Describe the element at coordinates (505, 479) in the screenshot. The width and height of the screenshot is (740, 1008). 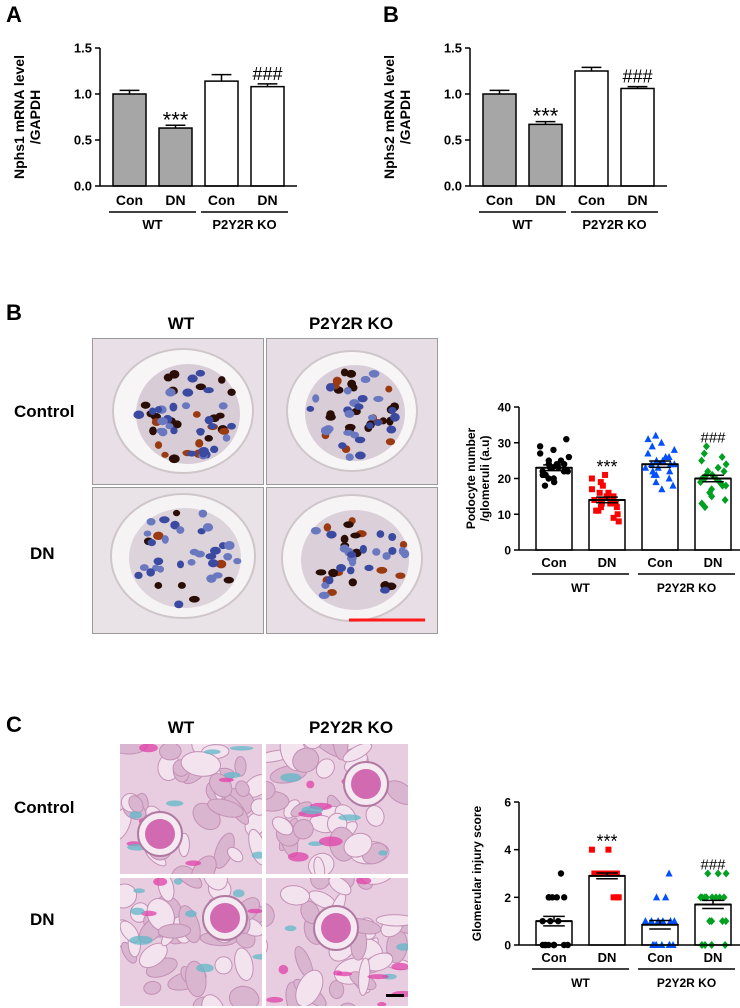
I see `y-tick-label: 20` at that location.